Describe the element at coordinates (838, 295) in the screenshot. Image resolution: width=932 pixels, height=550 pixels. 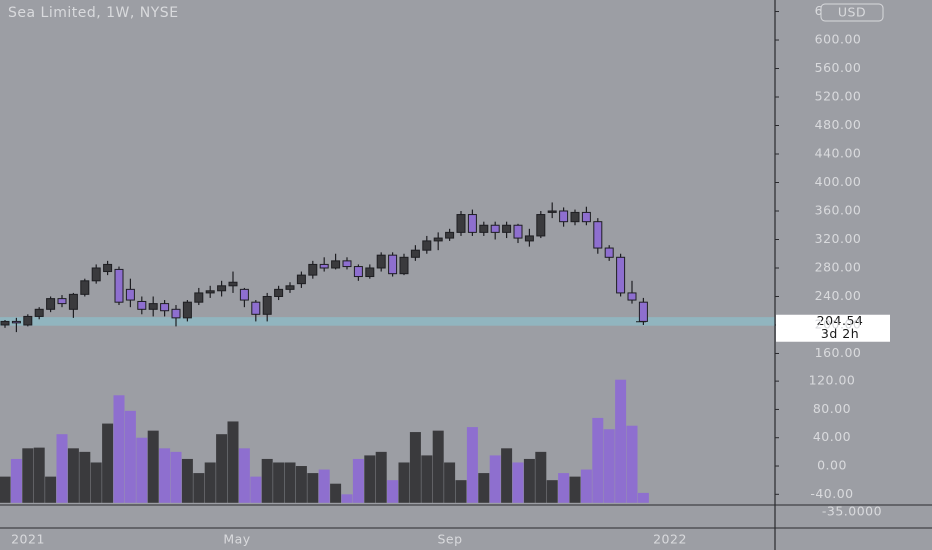
I see `y-tick-label: 240.00` at that location.